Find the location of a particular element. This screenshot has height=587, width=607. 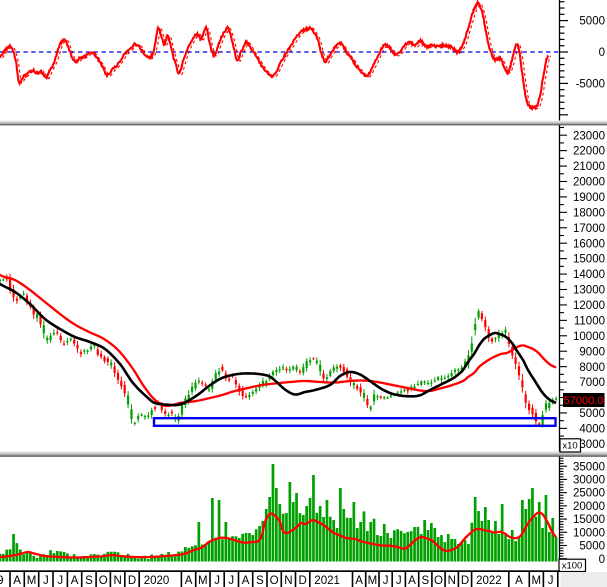

svg-text: 22000 is located at coordinates (589, 152).